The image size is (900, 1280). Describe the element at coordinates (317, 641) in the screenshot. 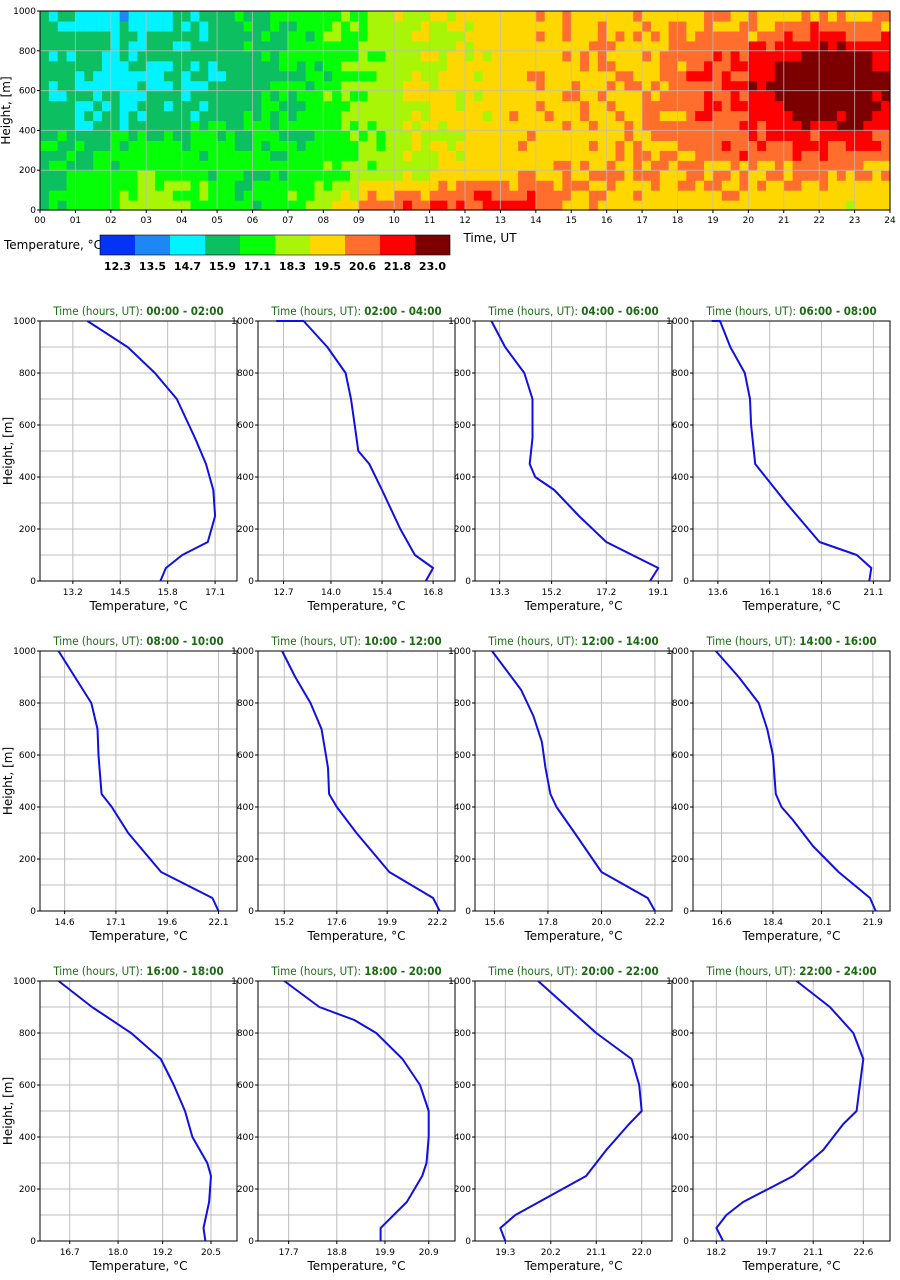

I see `profile-title-prefix: Time (hours, UT):` at that location.